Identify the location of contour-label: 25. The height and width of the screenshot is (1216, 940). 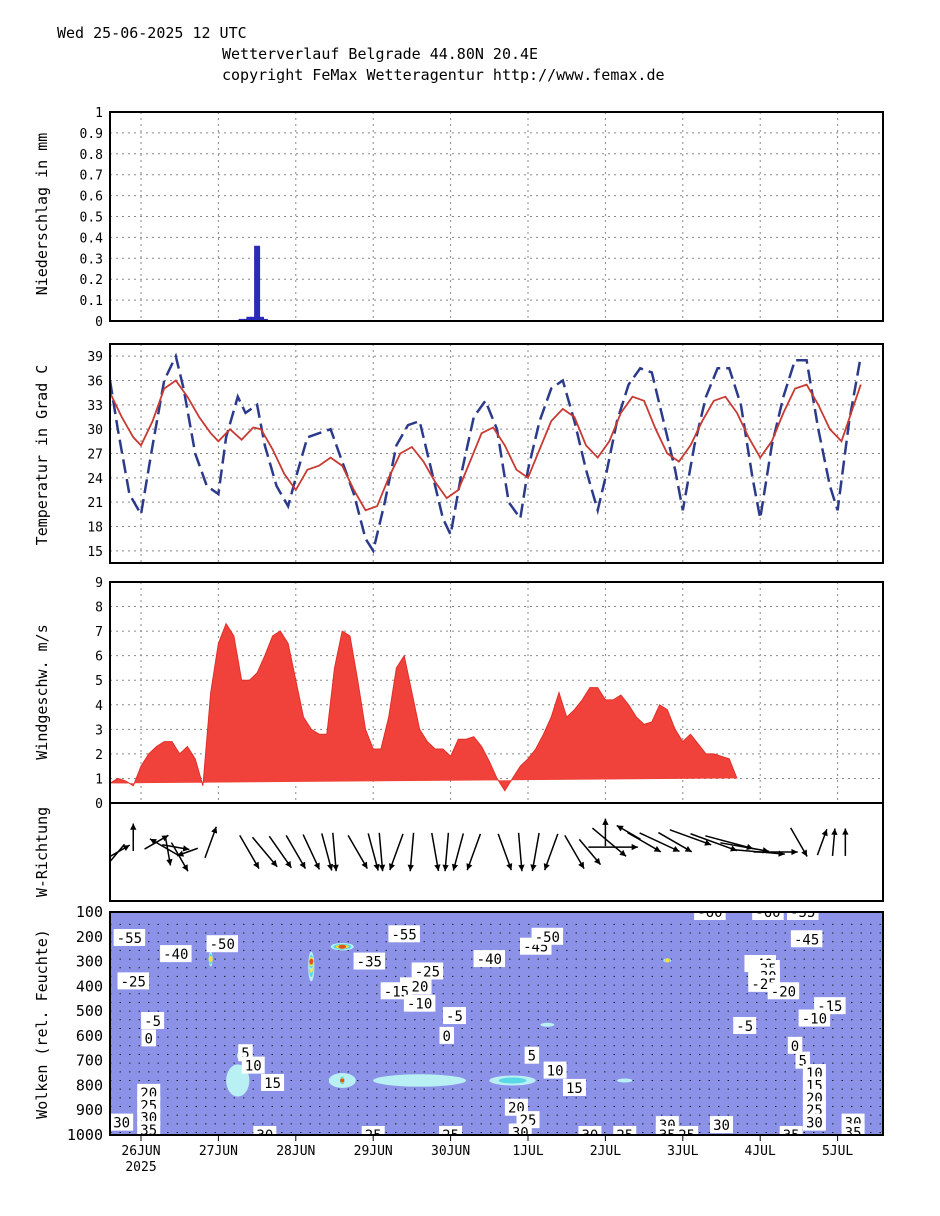
(624, 1136).